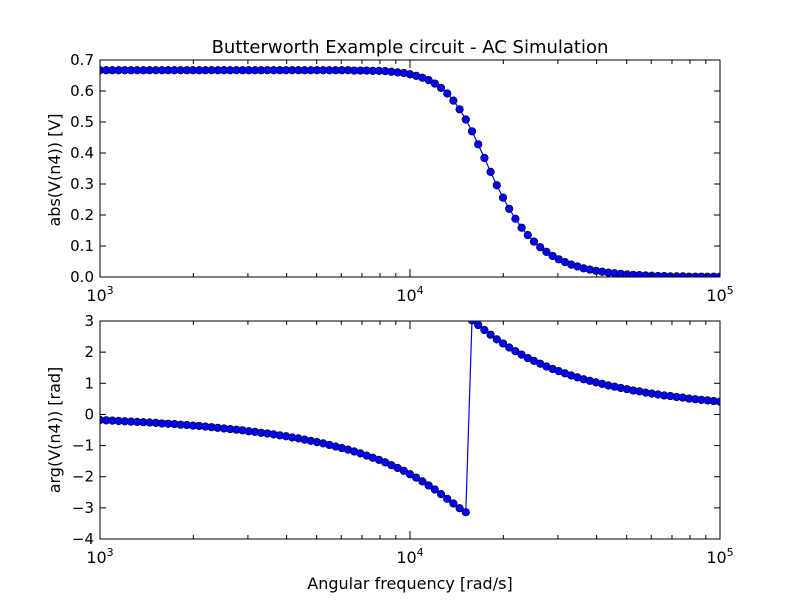 The height and width of the screenshot is (604, 800). Describe the element at coordinates (82, 246) in the screenshot. I see `y-tick-label-top-1: 0.1` at that location.